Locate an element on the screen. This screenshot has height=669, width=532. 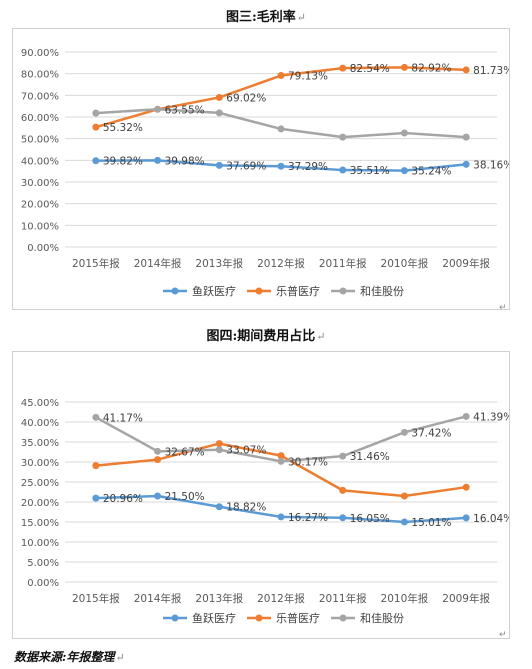
data-label: 41.39% is located at coordinates (491, 417).